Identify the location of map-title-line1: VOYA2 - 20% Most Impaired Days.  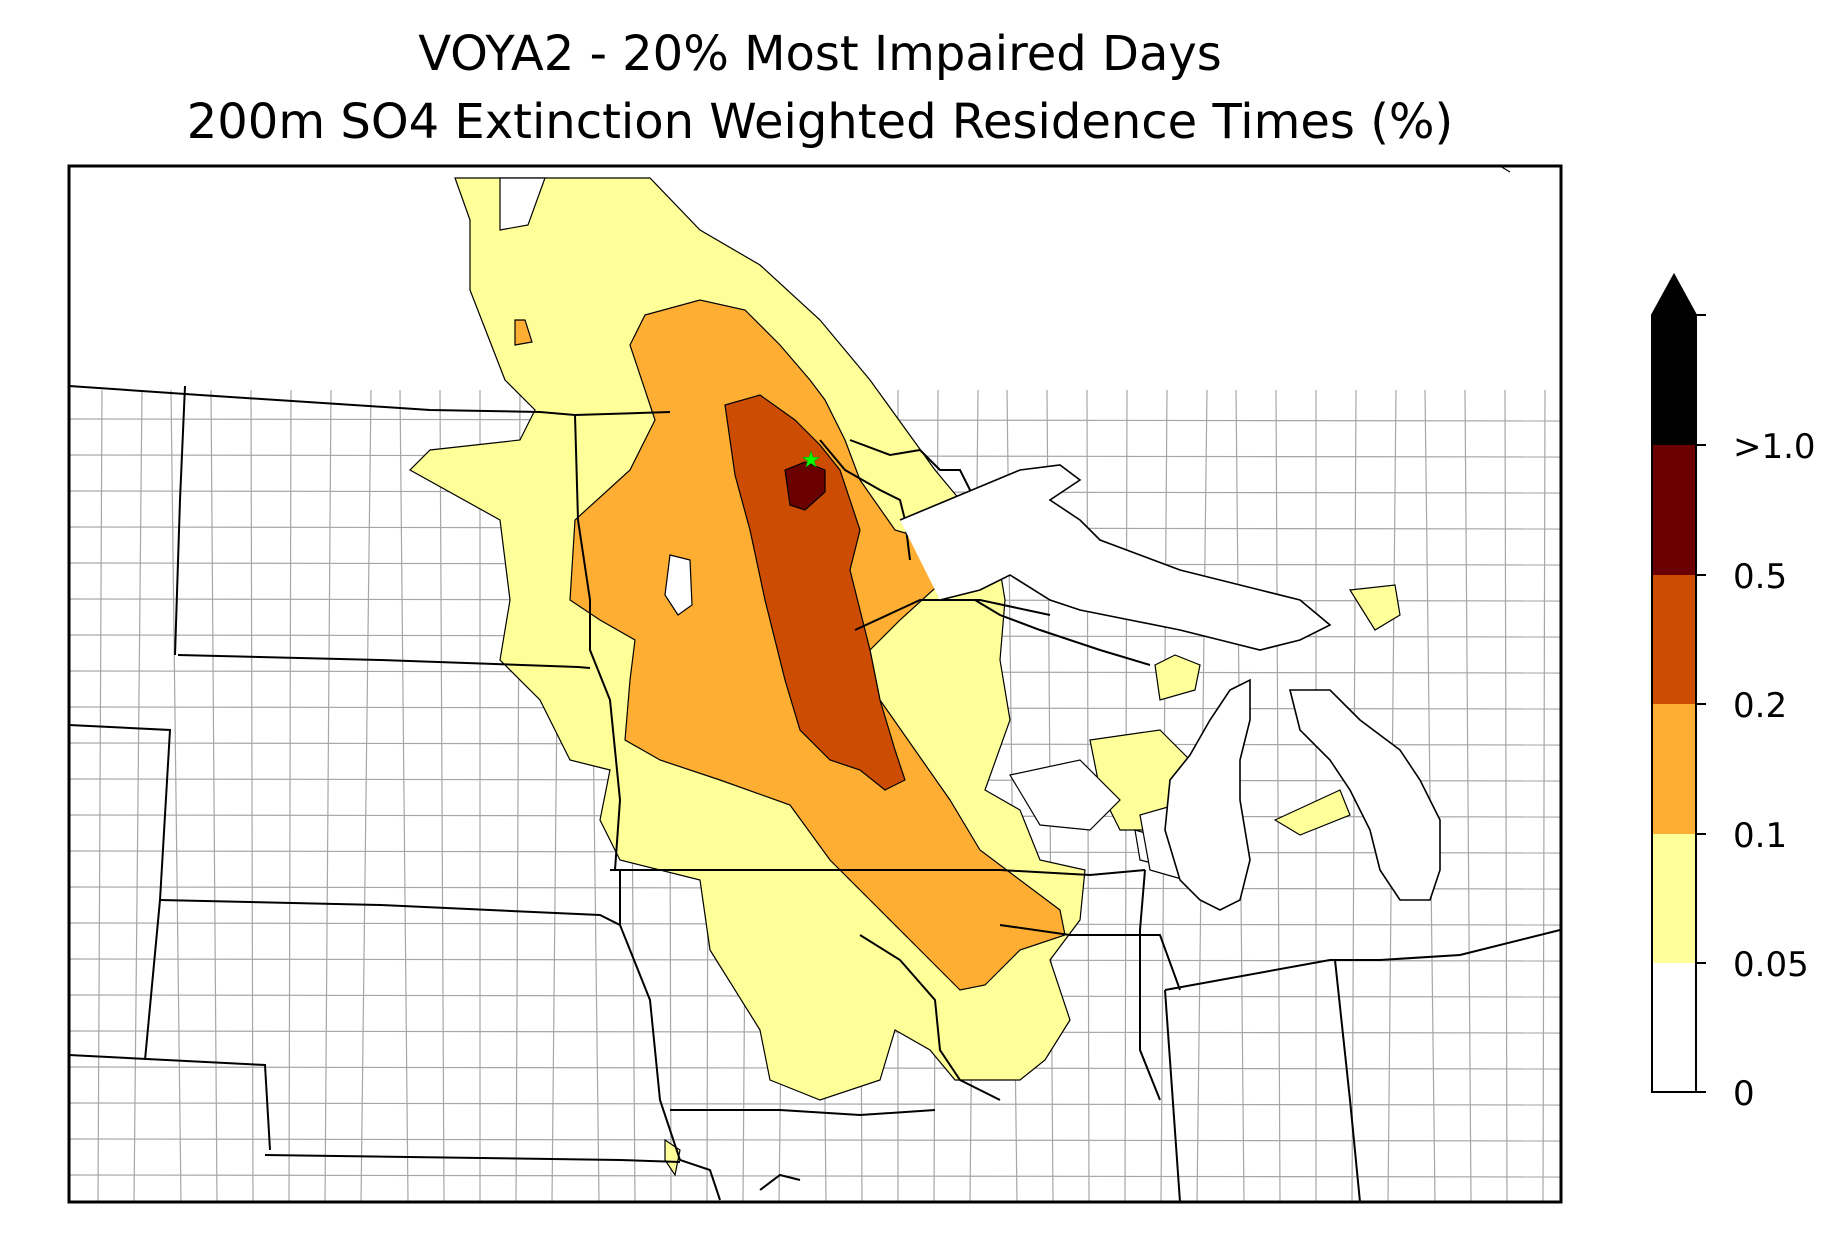
(820, 54).